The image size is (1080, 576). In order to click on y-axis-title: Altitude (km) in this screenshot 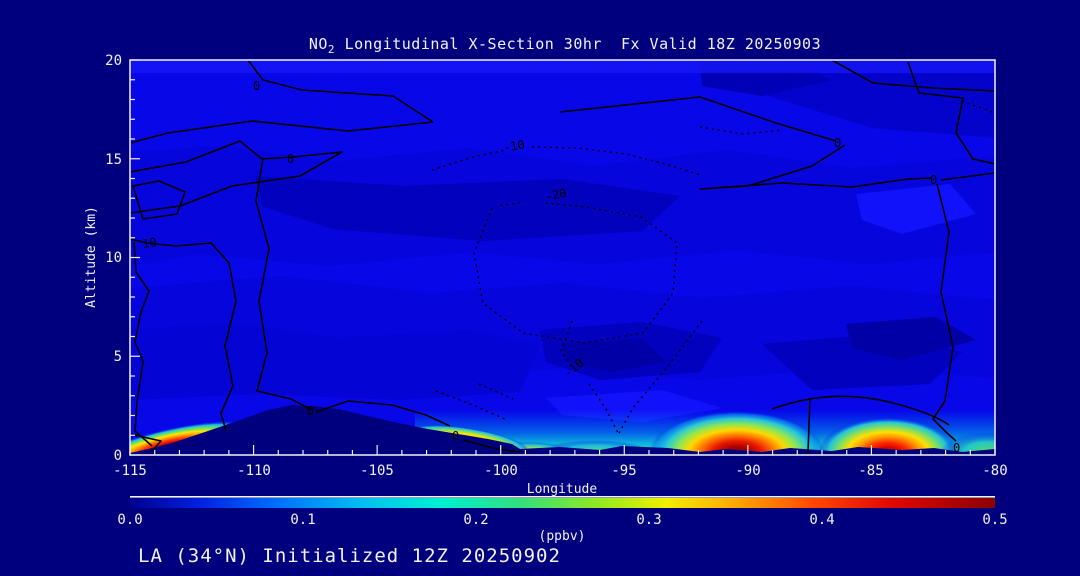, I will do `click(91, 257)`.